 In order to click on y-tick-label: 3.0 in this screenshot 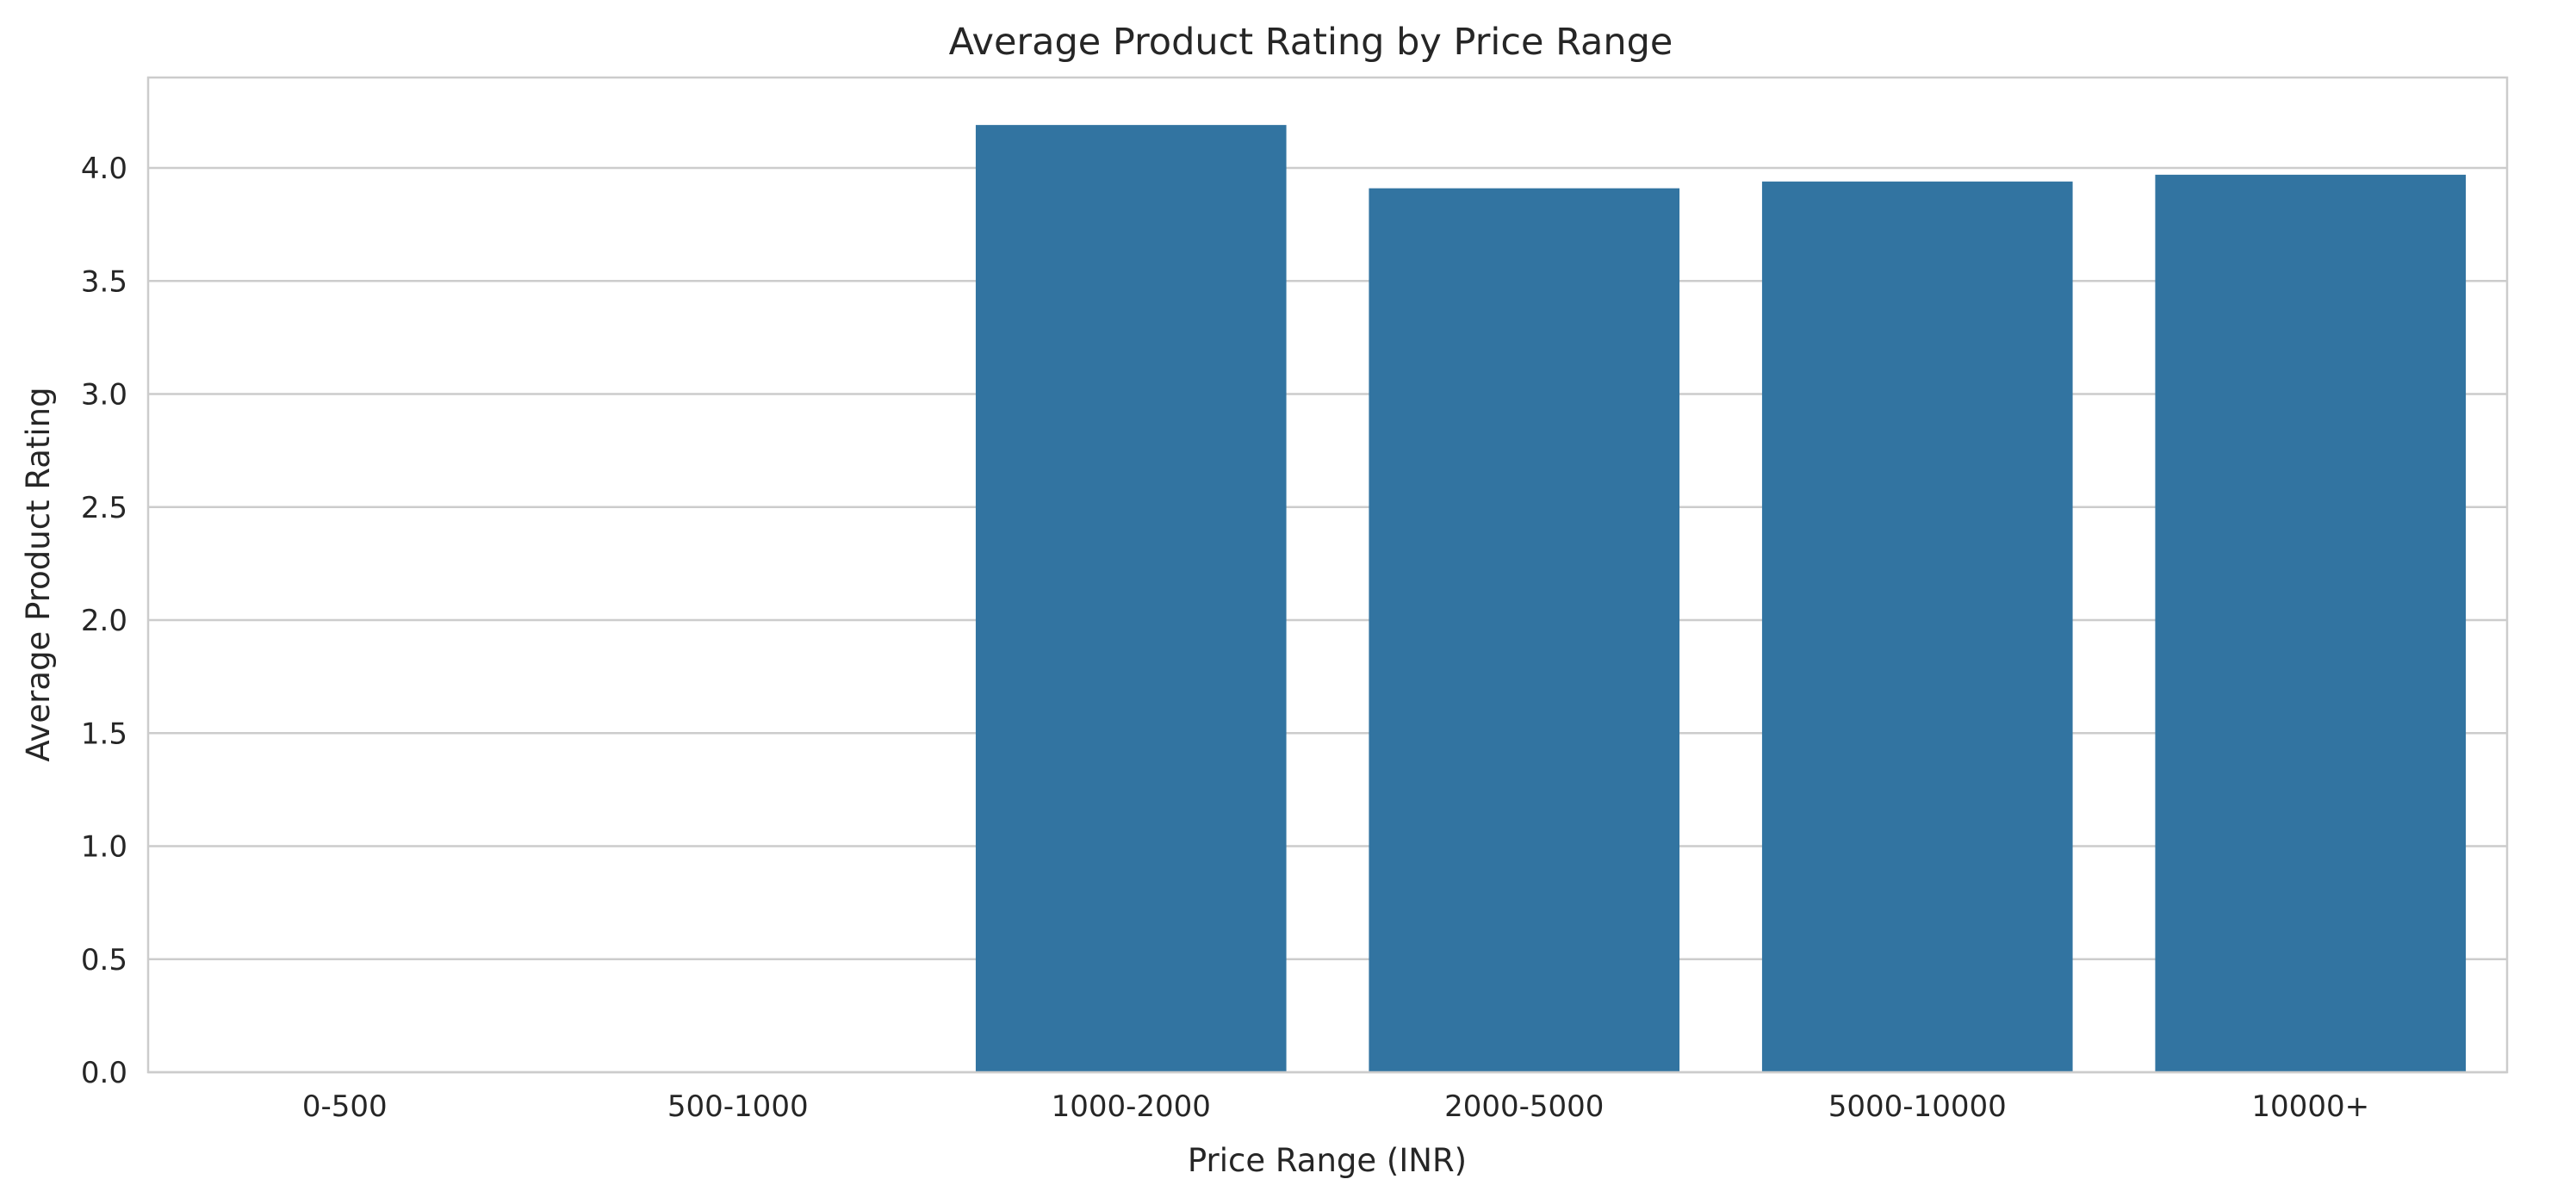, I will do `click(104, 395)`.